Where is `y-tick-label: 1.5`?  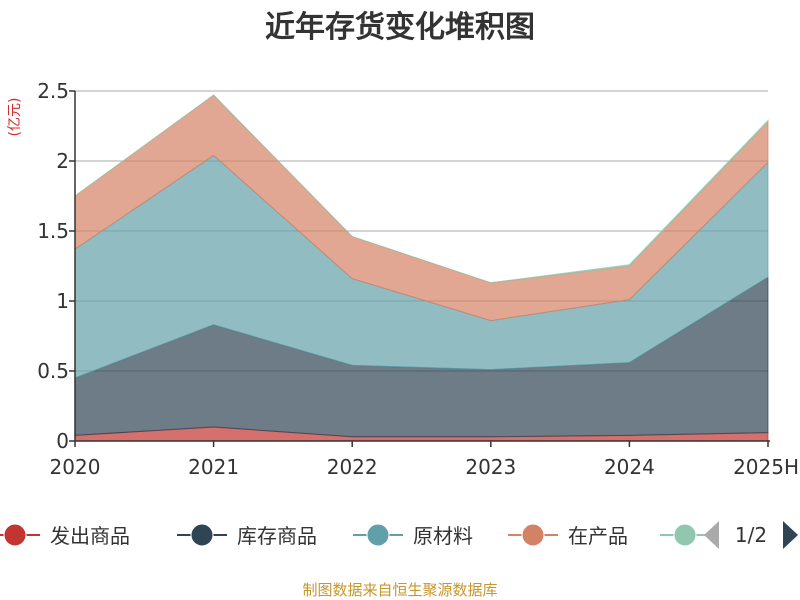 y-tick-label: 1.5 is located at coordinates (53, 231).